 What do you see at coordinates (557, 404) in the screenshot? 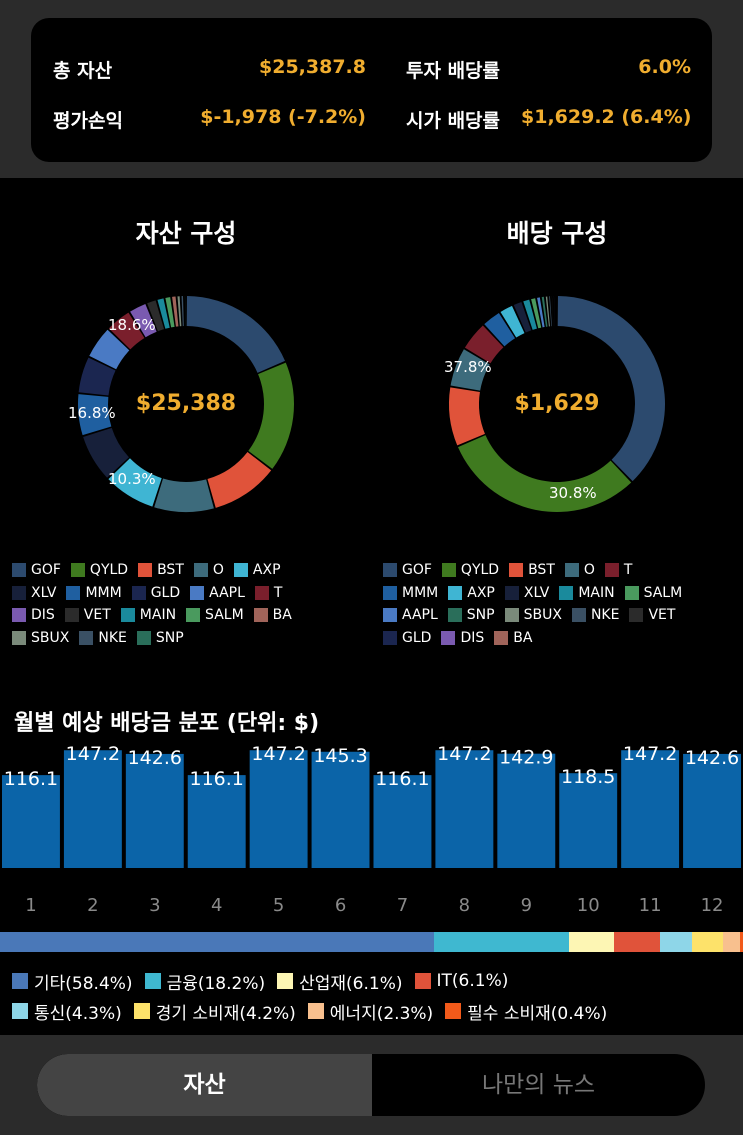
I see `dividend-donut-chart` at bounding box center [557, 404].